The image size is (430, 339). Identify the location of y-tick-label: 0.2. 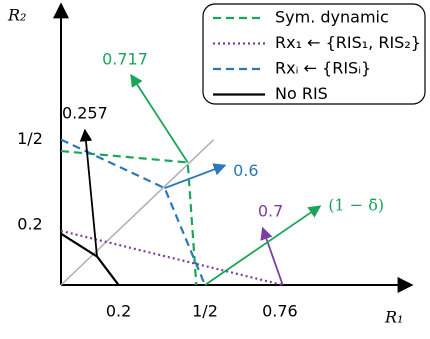
(29, 224).